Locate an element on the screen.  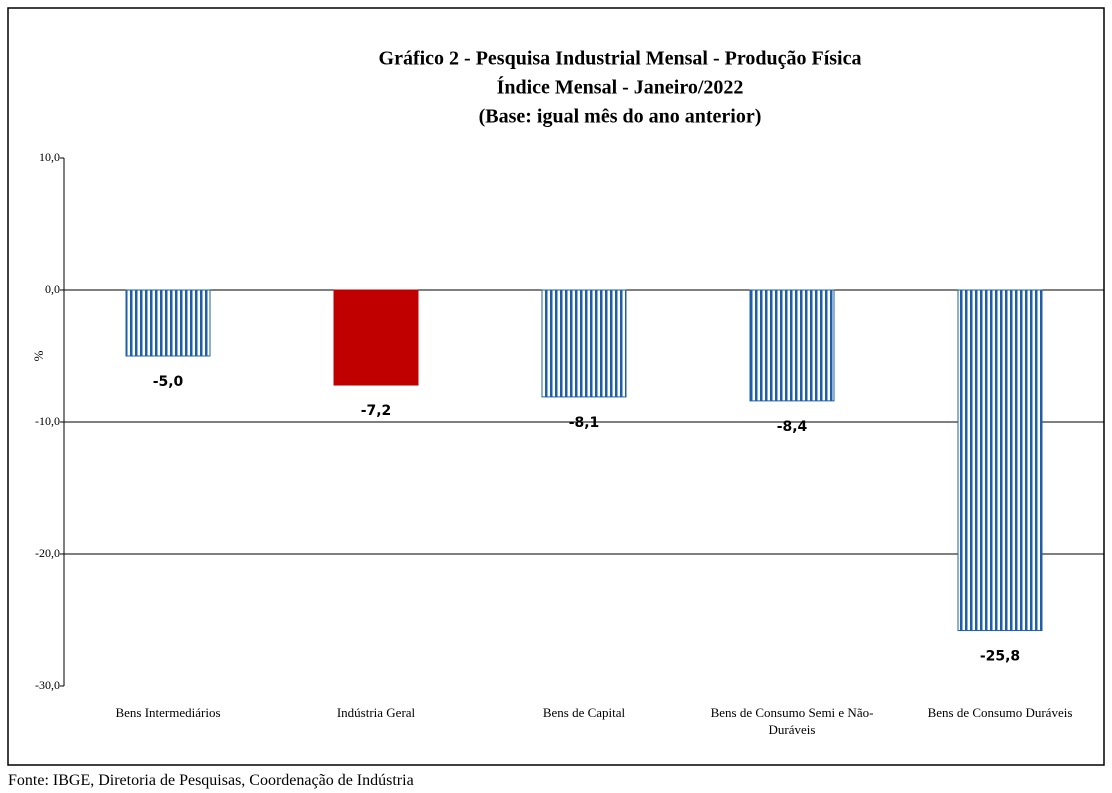
value-label: -7,2 is located at coordinates (376, 411).